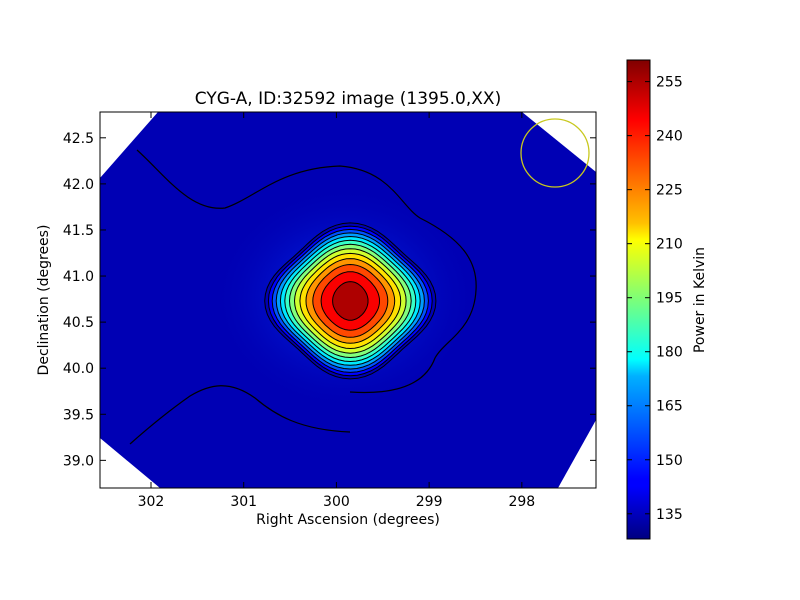 The width and height of the screenshot is (800, 600). Describe the element at coordinates (78, 277) in the screenshot. I see `y-tick-label: 41.0` at that location.